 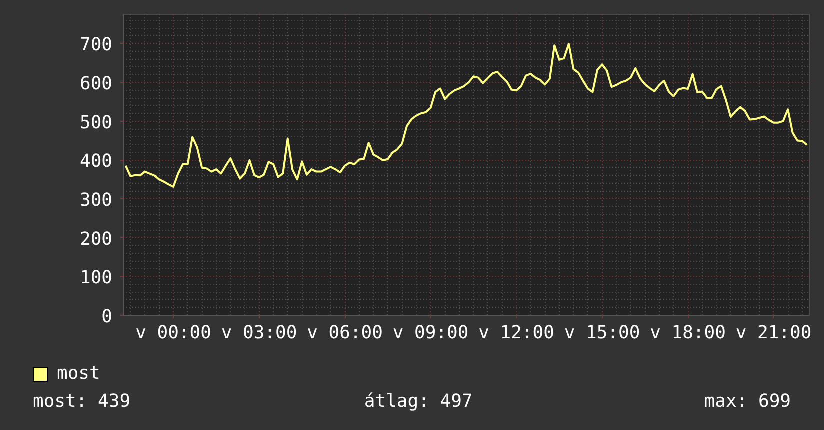 I want to click on text: most: 439, so click(x=82, y=402).